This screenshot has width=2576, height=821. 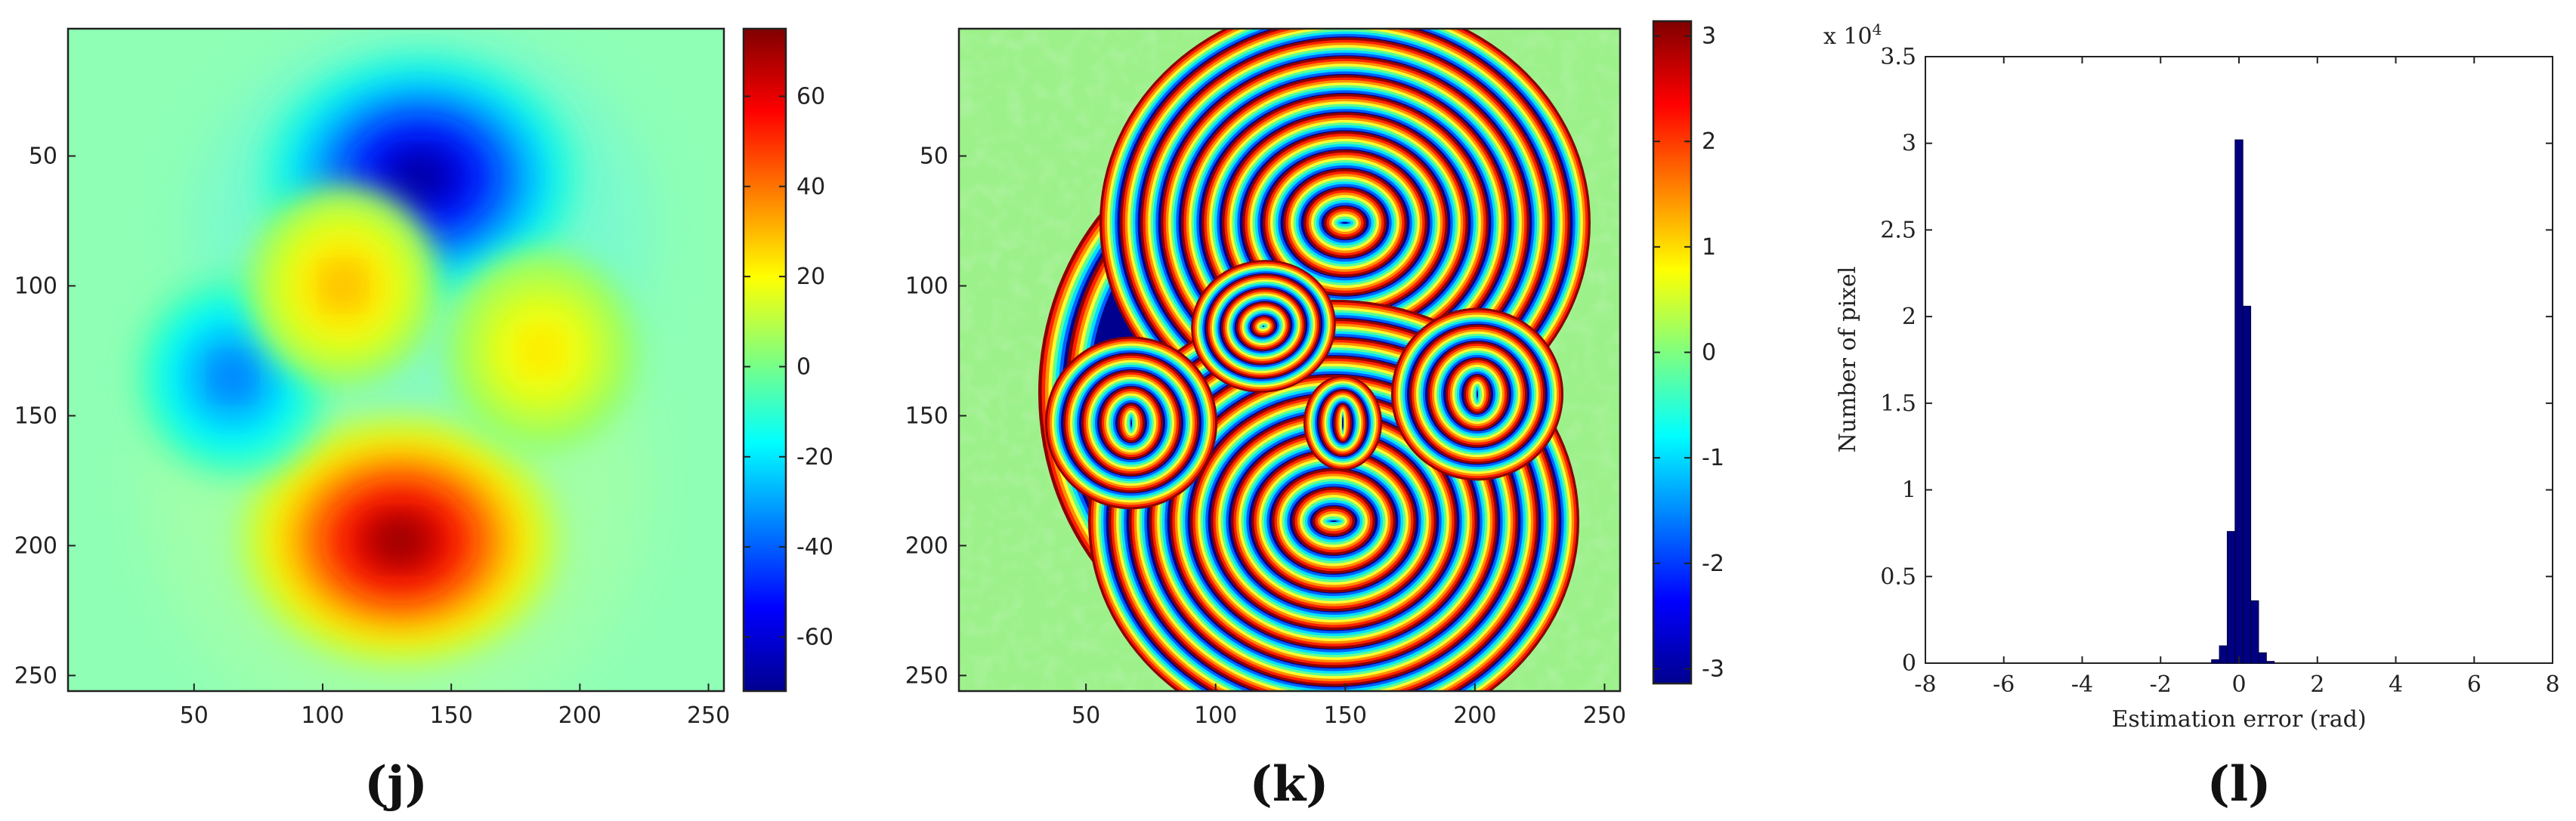 I want to click on panel-k-colorbar-tick-label: 2, so click(x=1709, y=141).